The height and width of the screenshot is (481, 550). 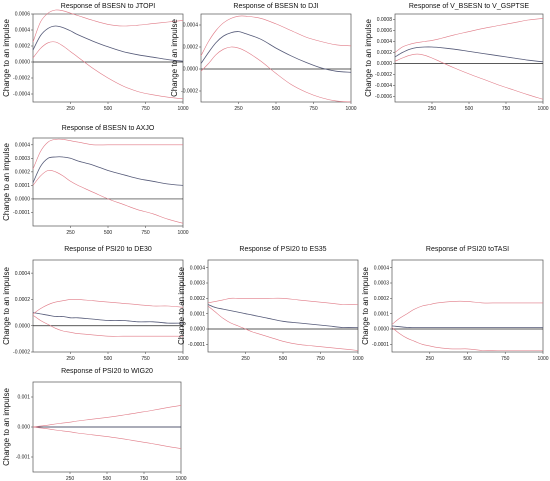 What do you see at coordinates (275, 6) in the screenshot?
I see `chart-title: Response of BSESN to DJI` at bounding box center [275, 6].